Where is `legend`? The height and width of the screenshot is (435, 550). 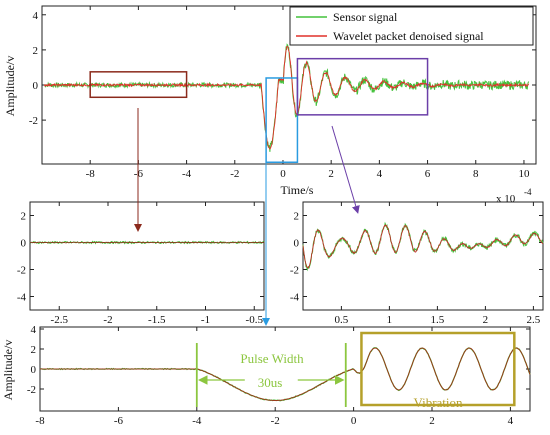 legend is located at coordinates (411, 26).